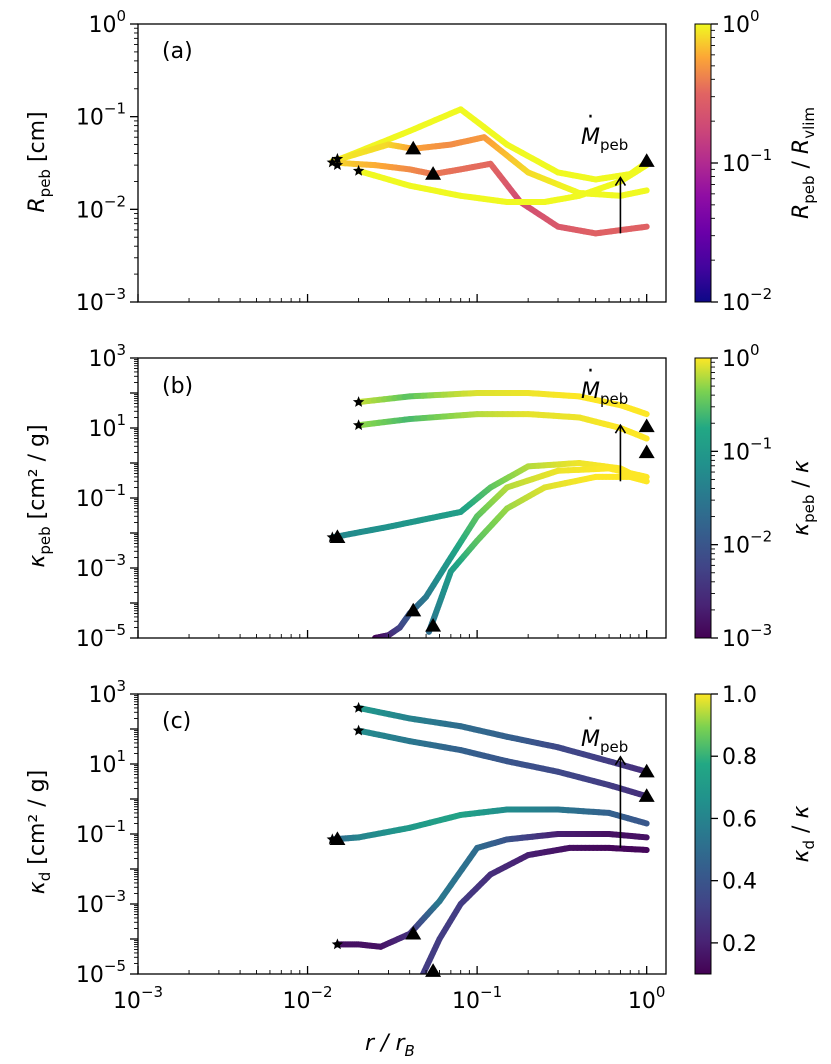 This screenshot has height=1064, width=831. Describe the element at coordinates (45, 540) in the screenshot. I see `panel-b-ylabel-sub: peb` at that location.